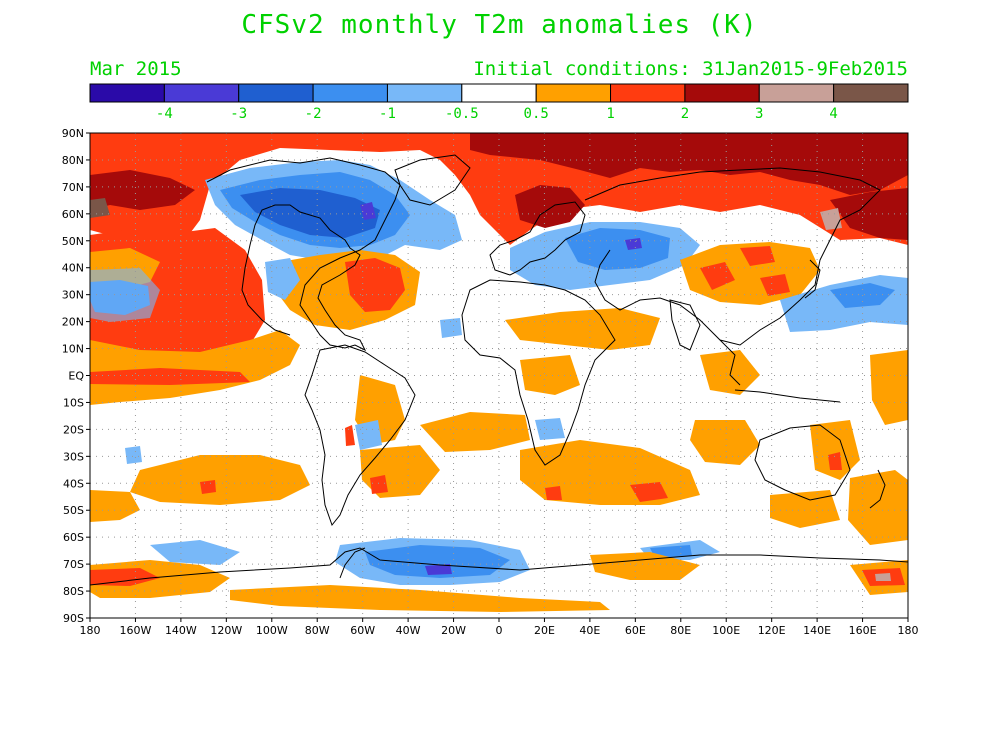 This screenshot has height=750, width=999. Describe the element at coordinates (772, 630) in the screenshot. I see `lon-label: 120E` at that location.